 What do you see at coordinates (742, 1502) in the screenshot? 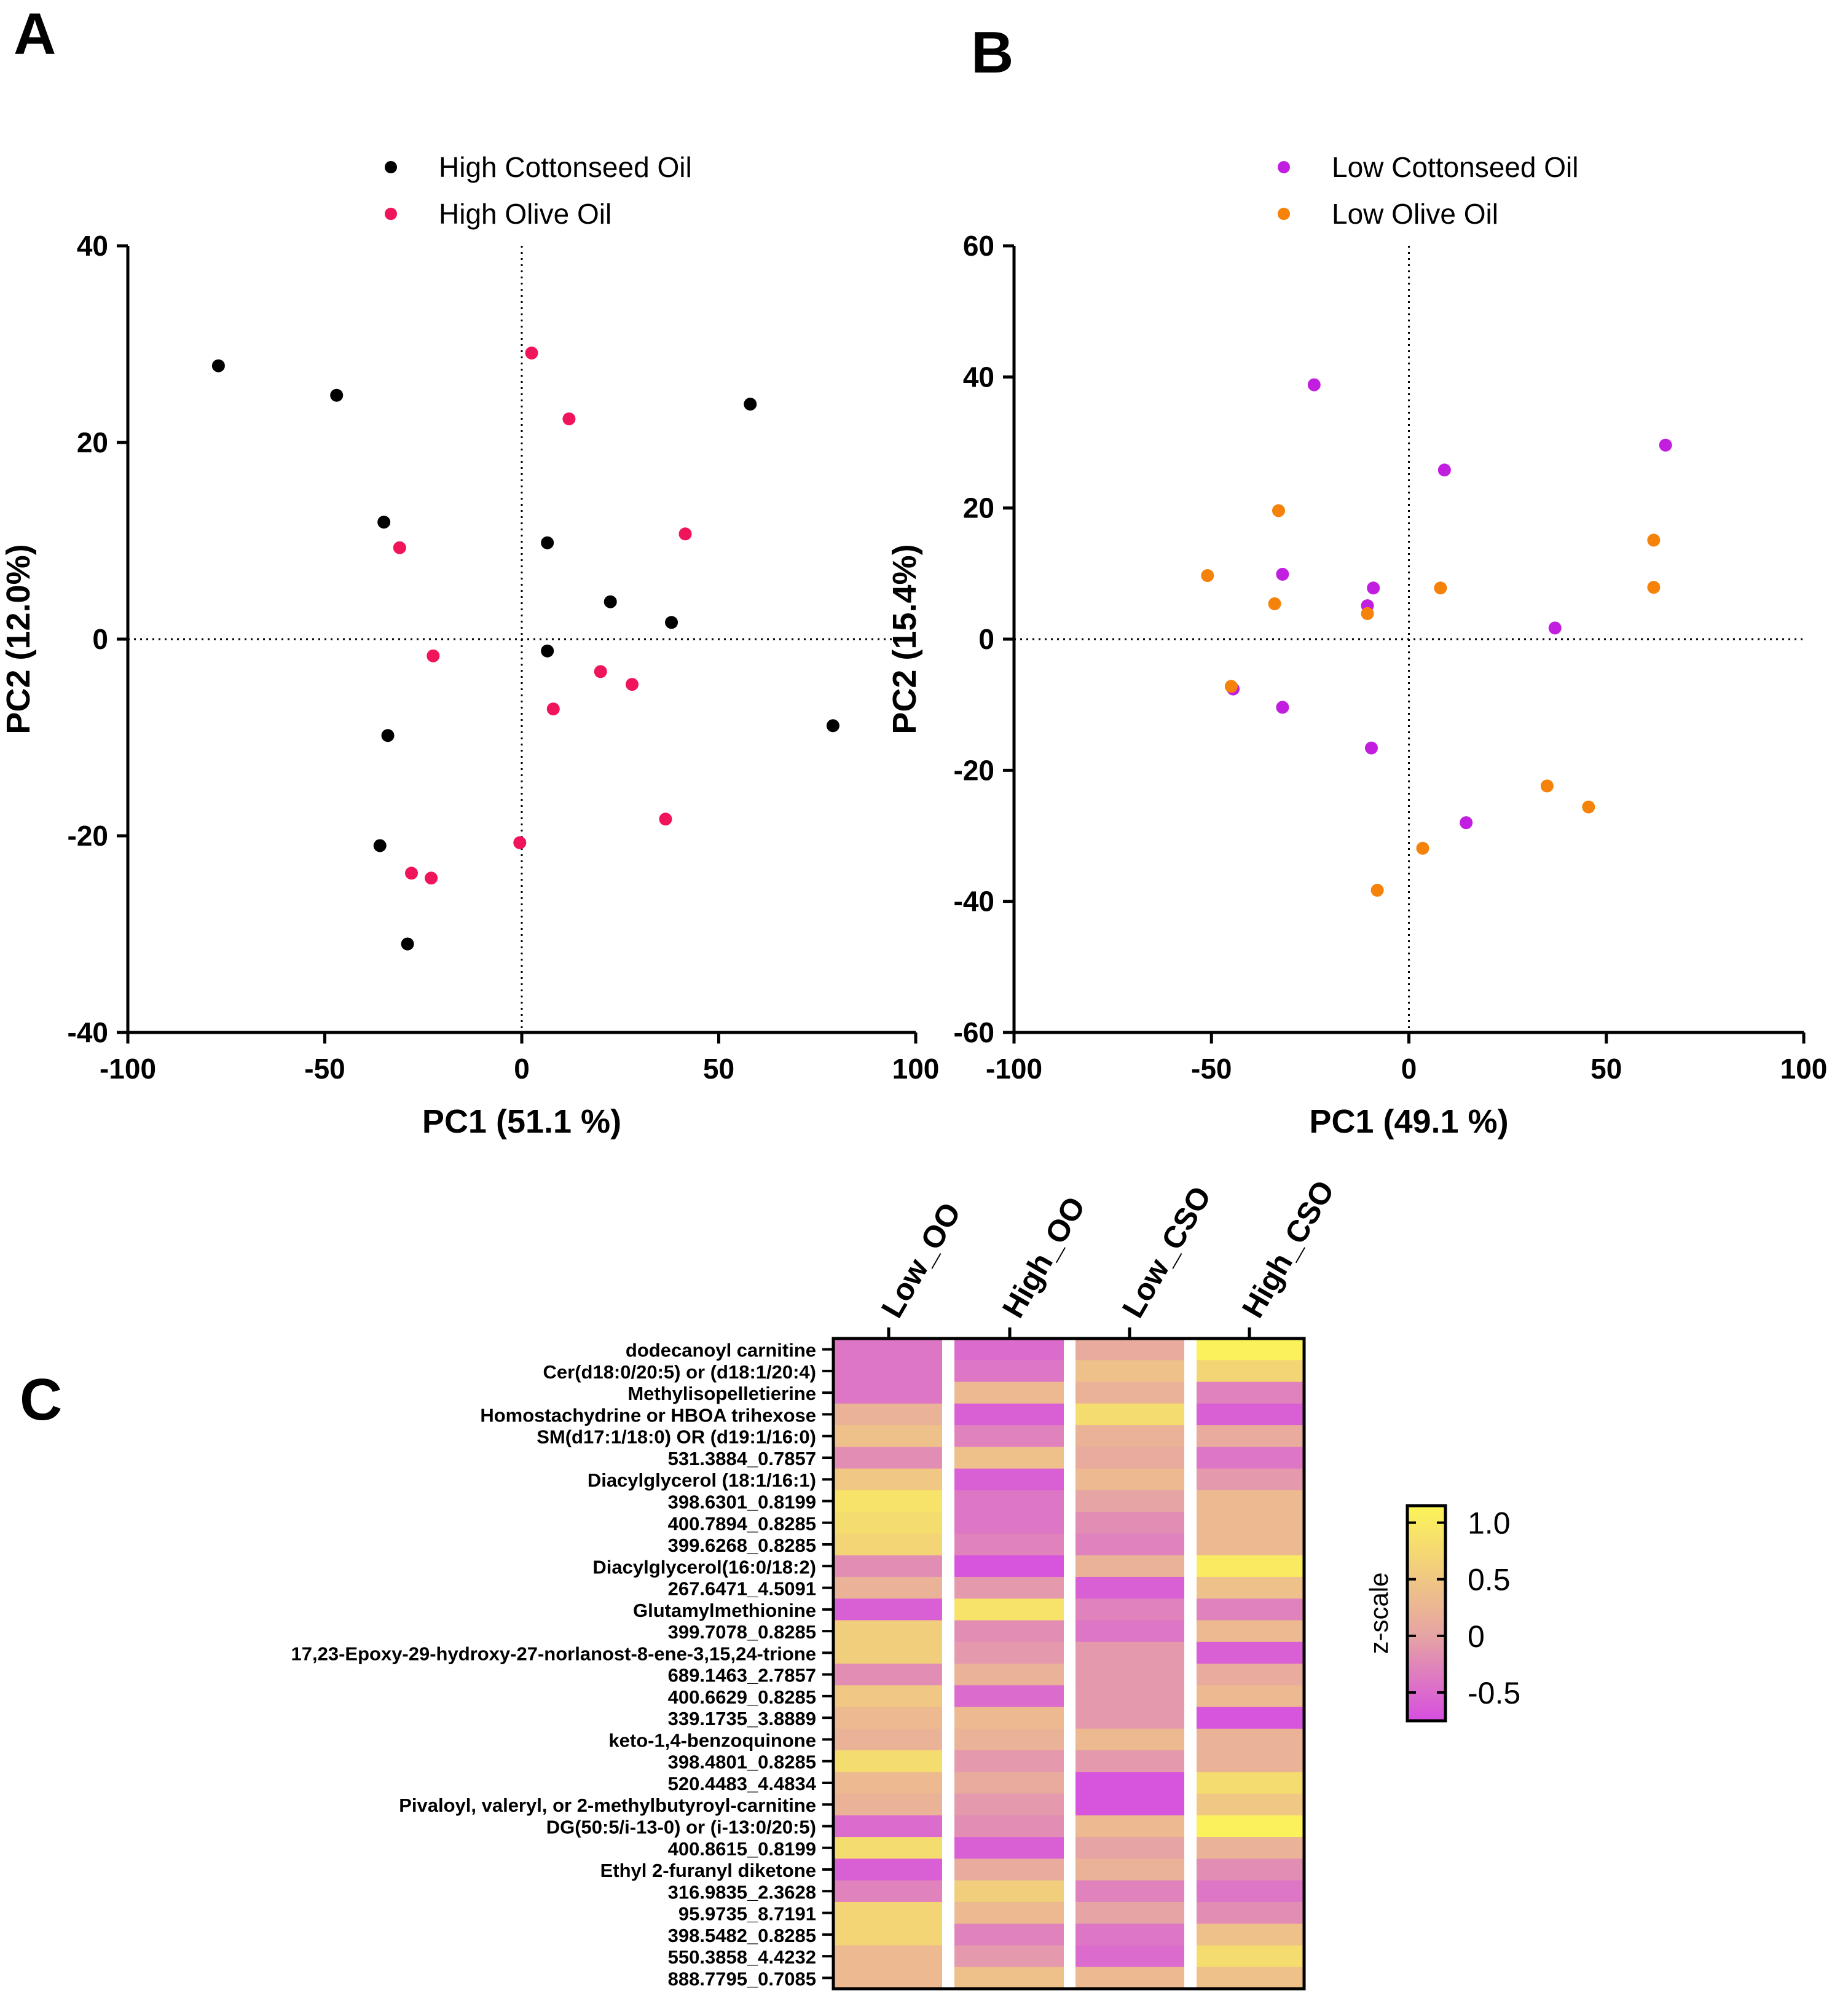
I see `row-label: 398.6301_0.8199` at bounding box center [742, 1502].